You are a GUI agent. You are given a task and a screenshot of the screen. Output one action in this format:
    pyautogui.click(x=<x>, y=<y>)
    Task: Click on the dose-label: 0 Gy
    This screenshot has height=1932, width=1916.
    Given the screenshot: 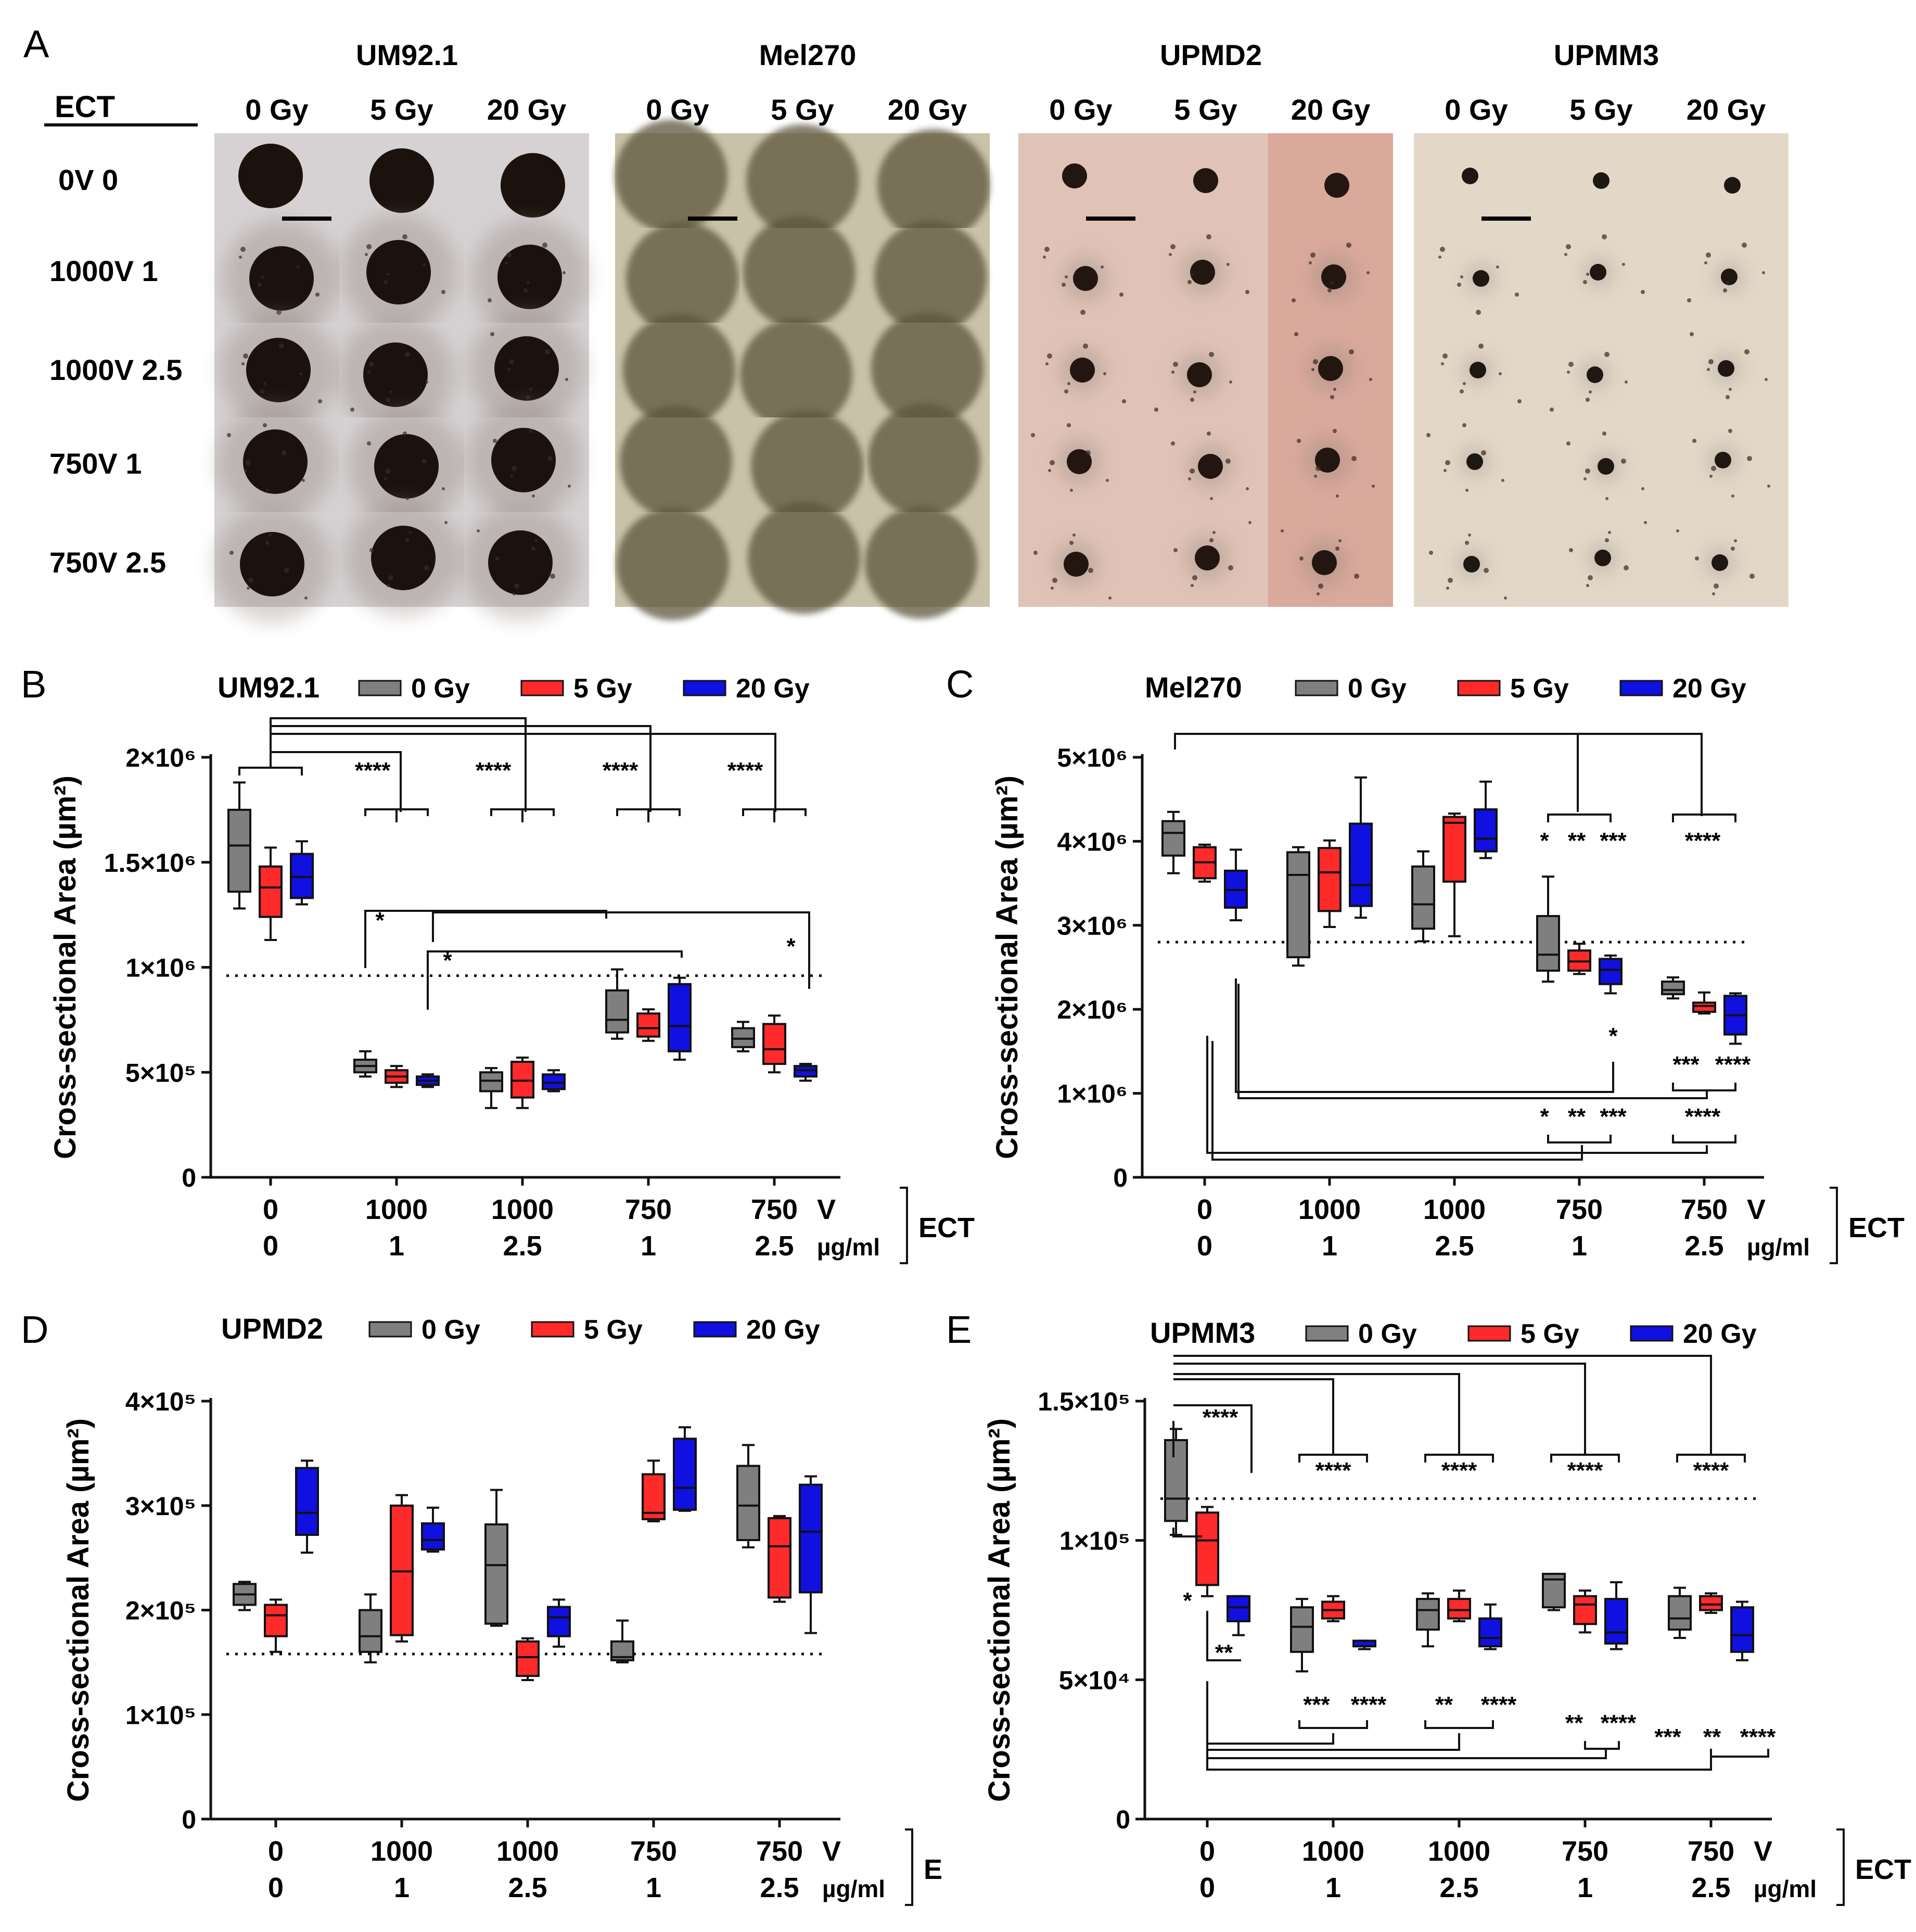 What is the action you would take?
    pyautogui.click(x=276, y=109)
    